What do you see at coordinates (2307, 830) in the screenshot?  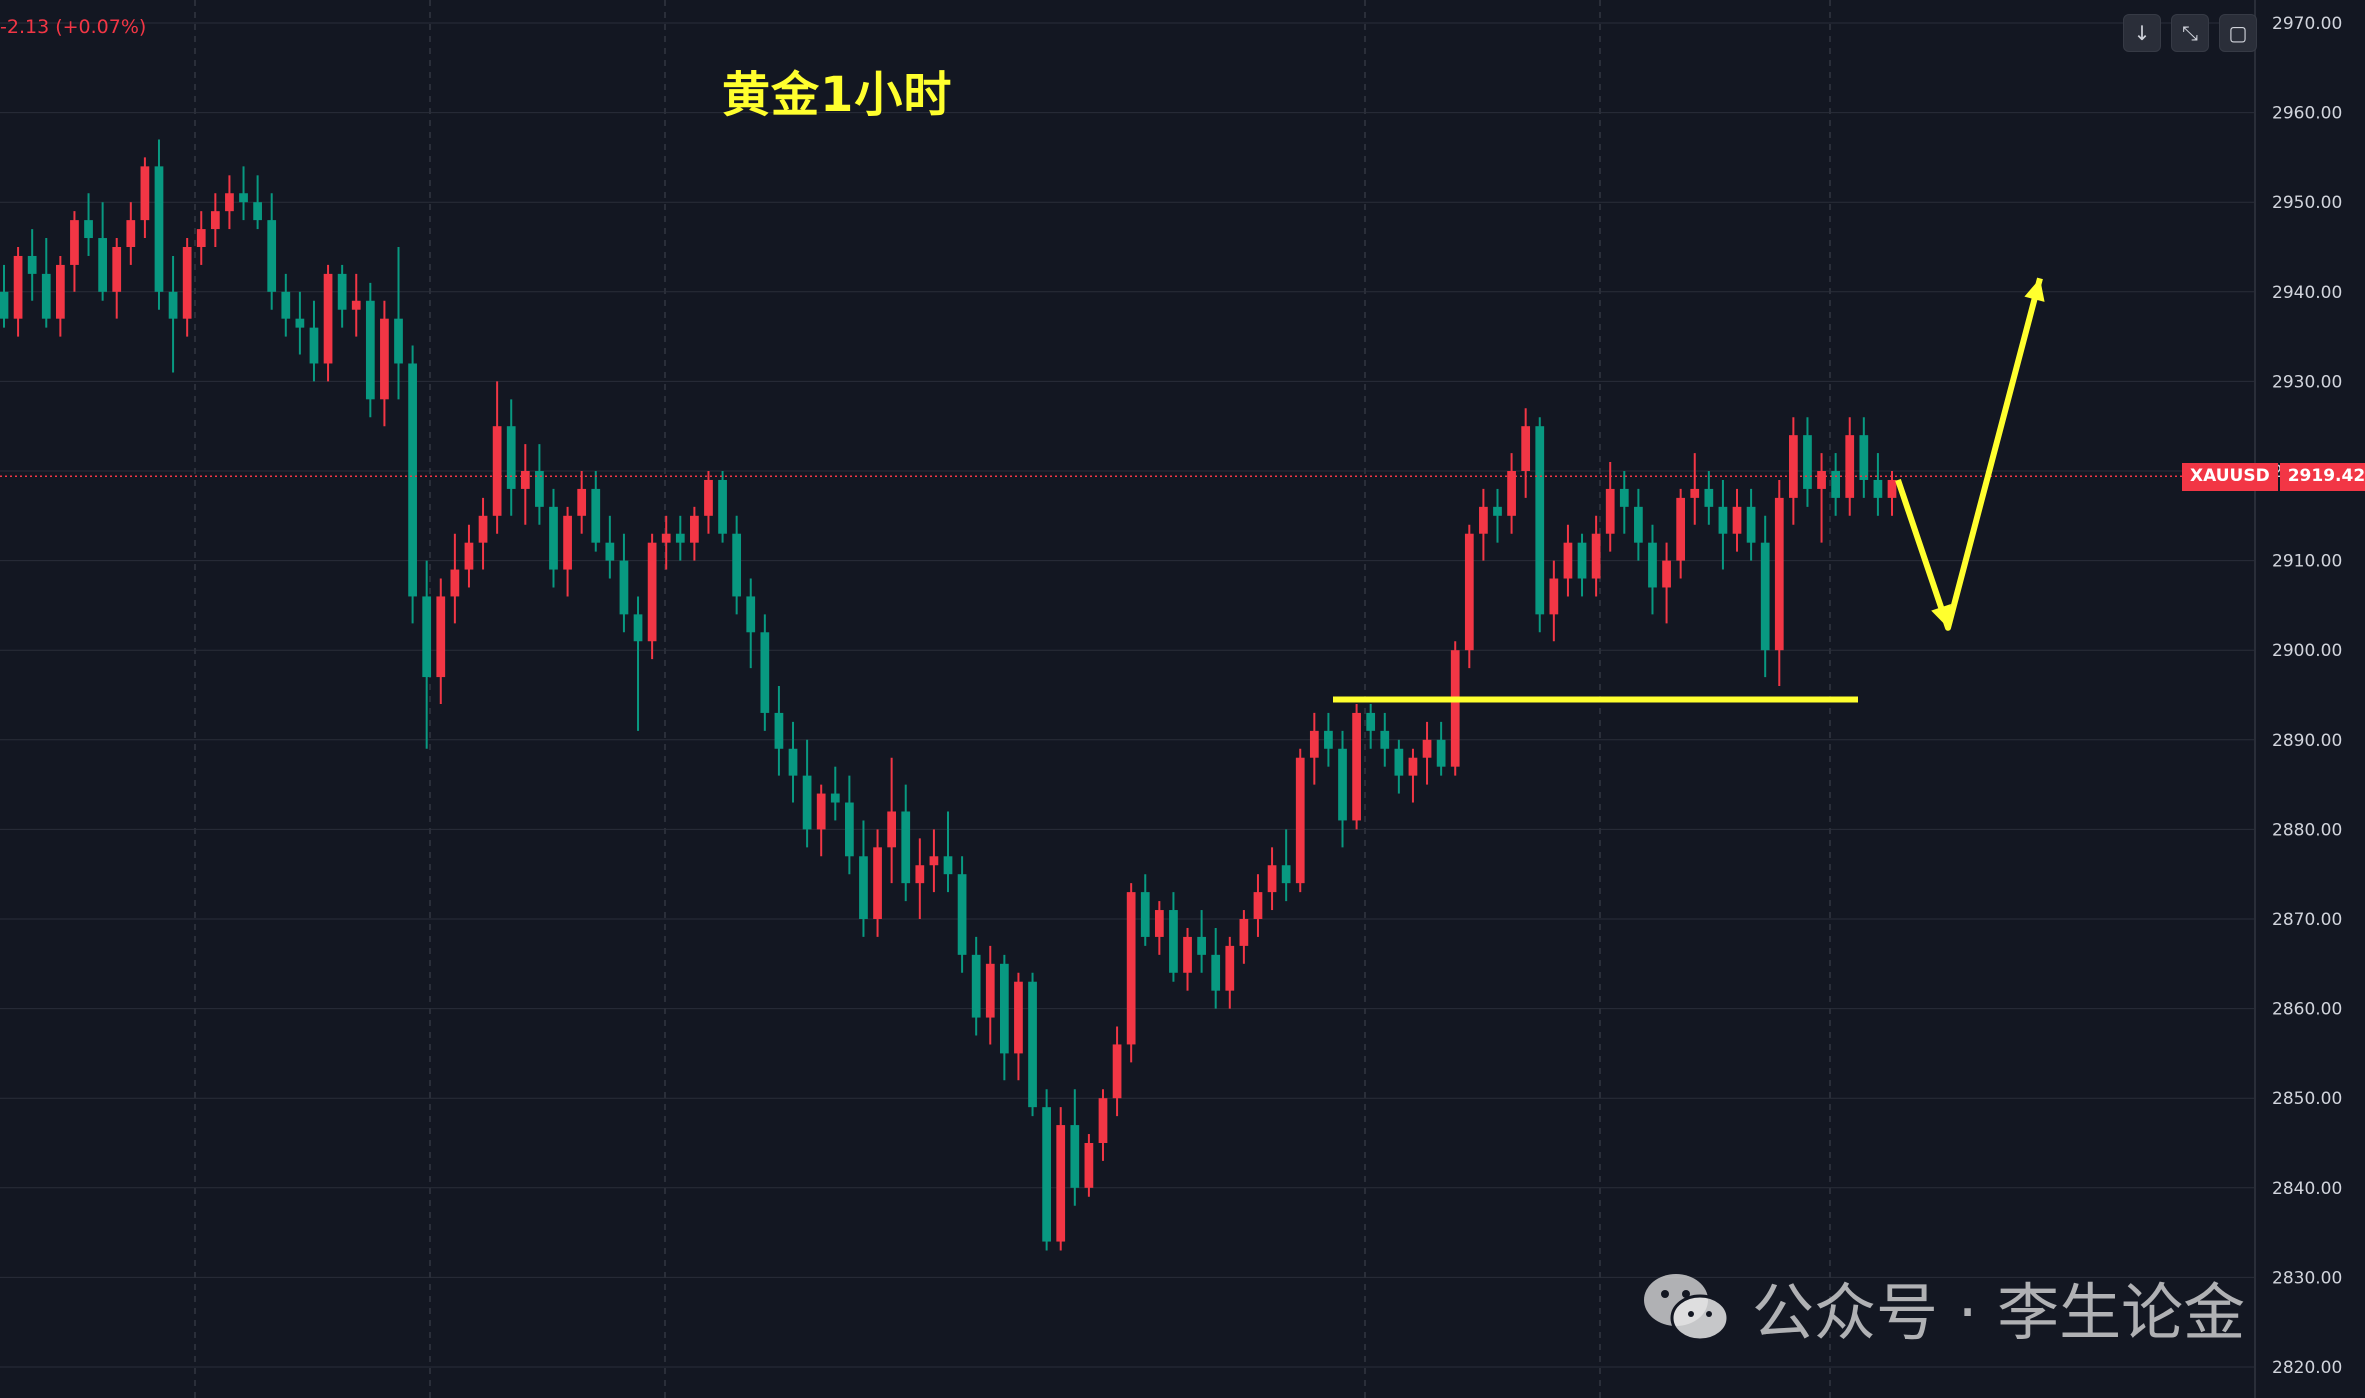 I see `y-tick-label: 2880.00` at bounding box center [2307, 830].